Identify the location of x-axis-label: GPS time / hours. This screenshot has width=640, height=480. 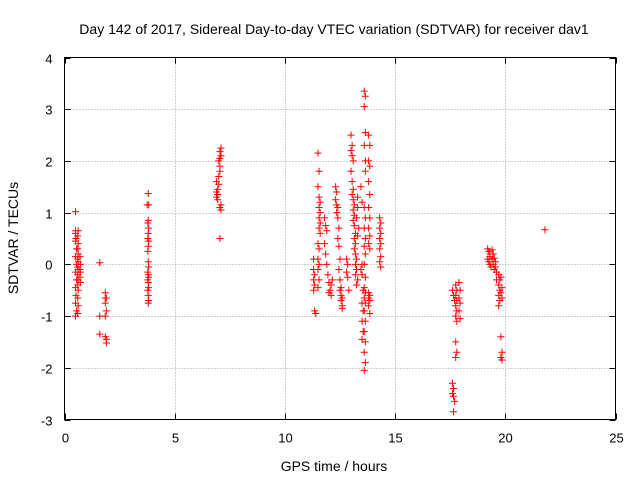
(334, 466).